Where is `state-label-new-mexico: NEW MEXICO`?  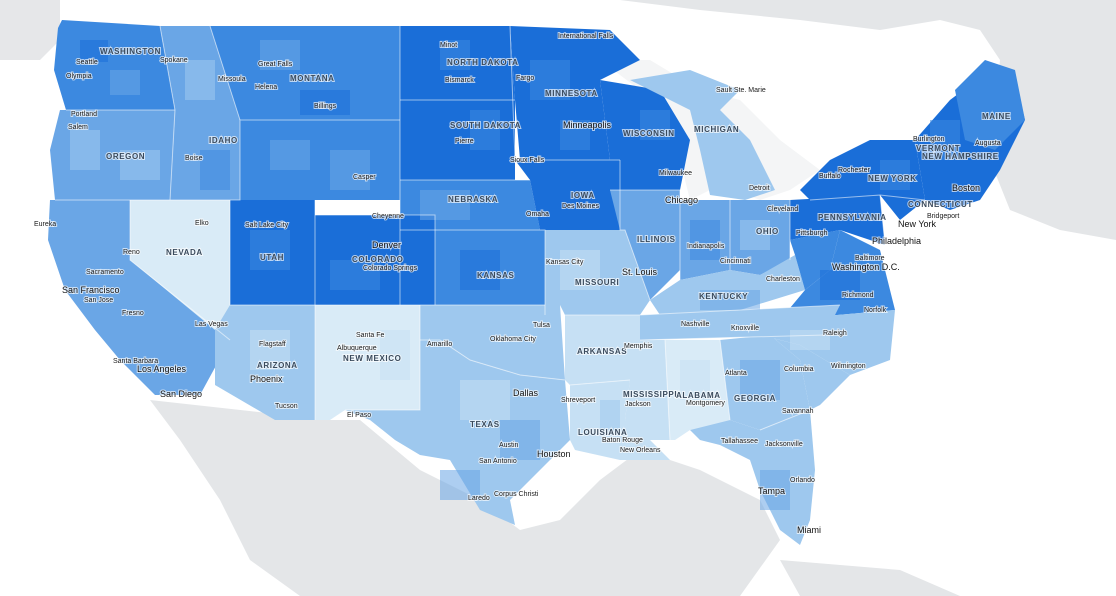 state-label-new-mexico: NEW MEXICO is located at coordinates (372, 358).